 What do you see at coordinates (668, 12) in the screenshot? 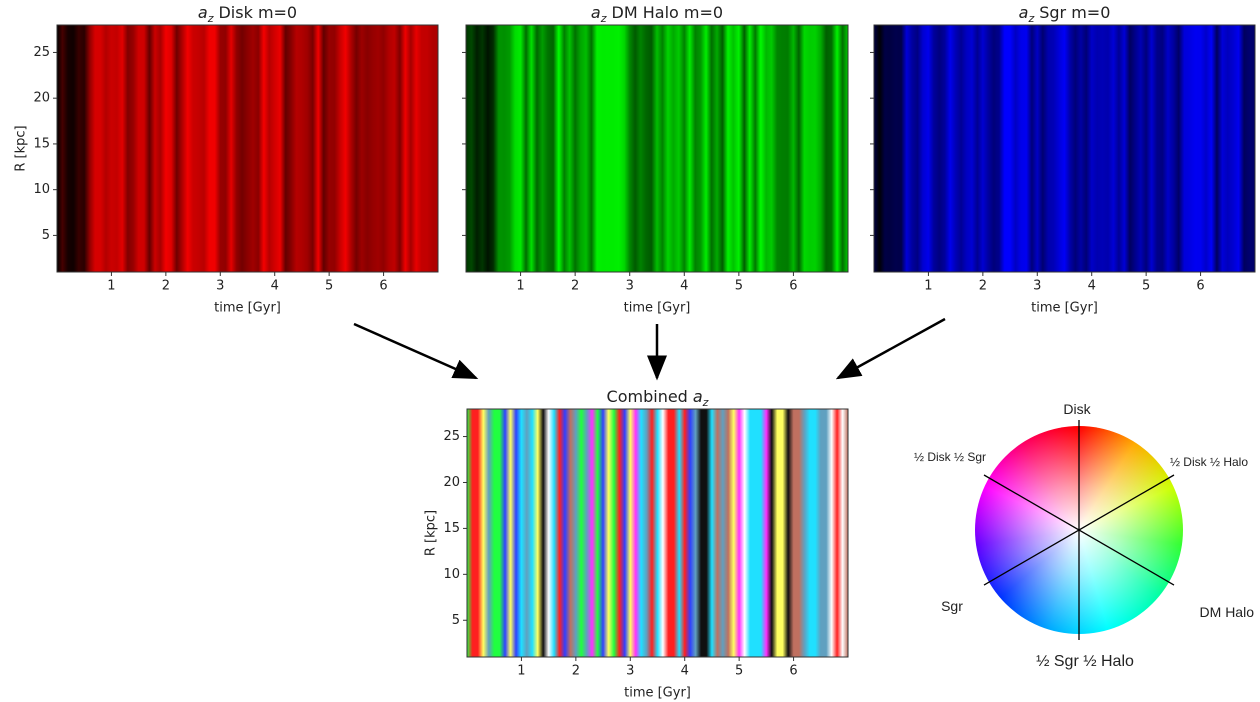
I see `title-text: DM Halo m=0` at bounding box center [668, 12].